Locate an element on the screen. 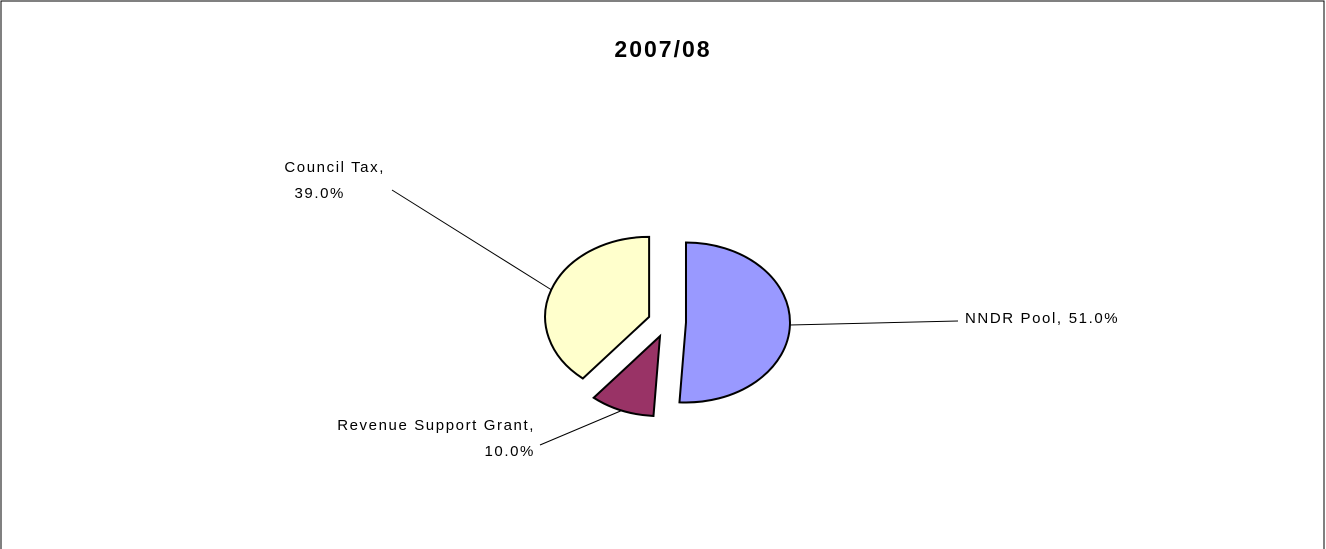  value-label: 39.0% is located at coordinates (319, 193).